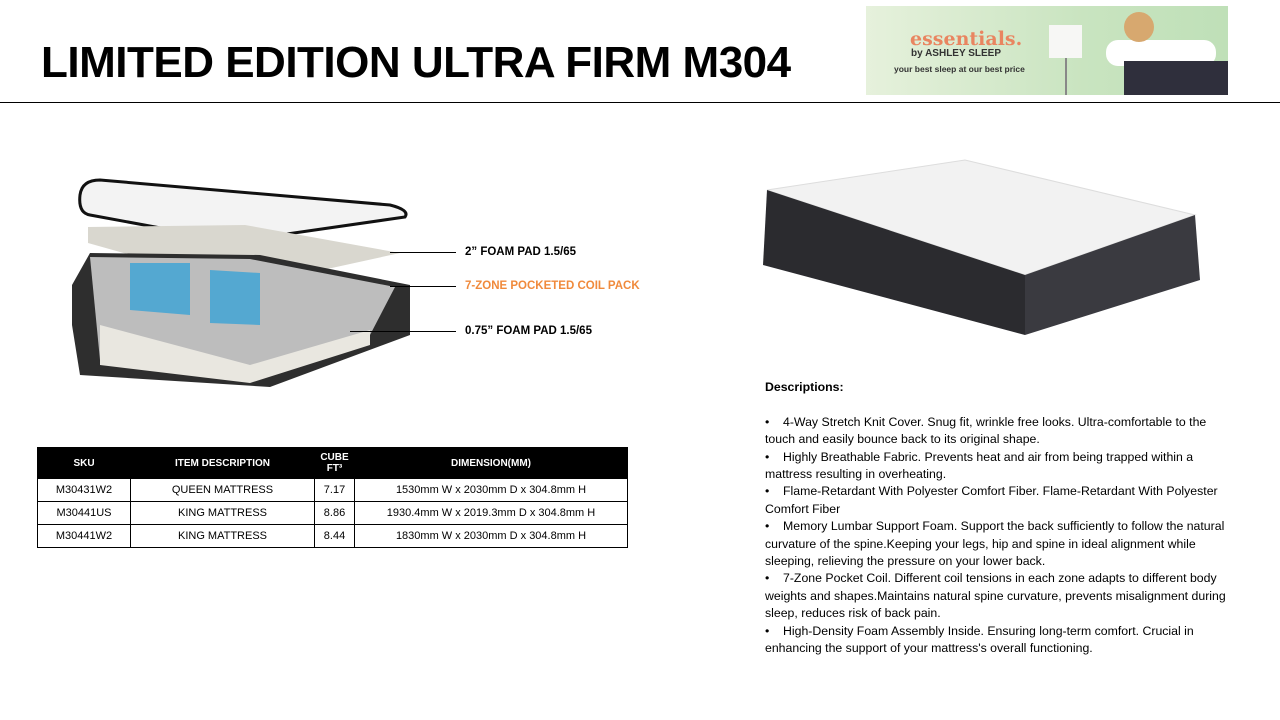  Describe the element at coordinates (1112, 275) in the screenshot. I see `mattress-side-right` at that location.